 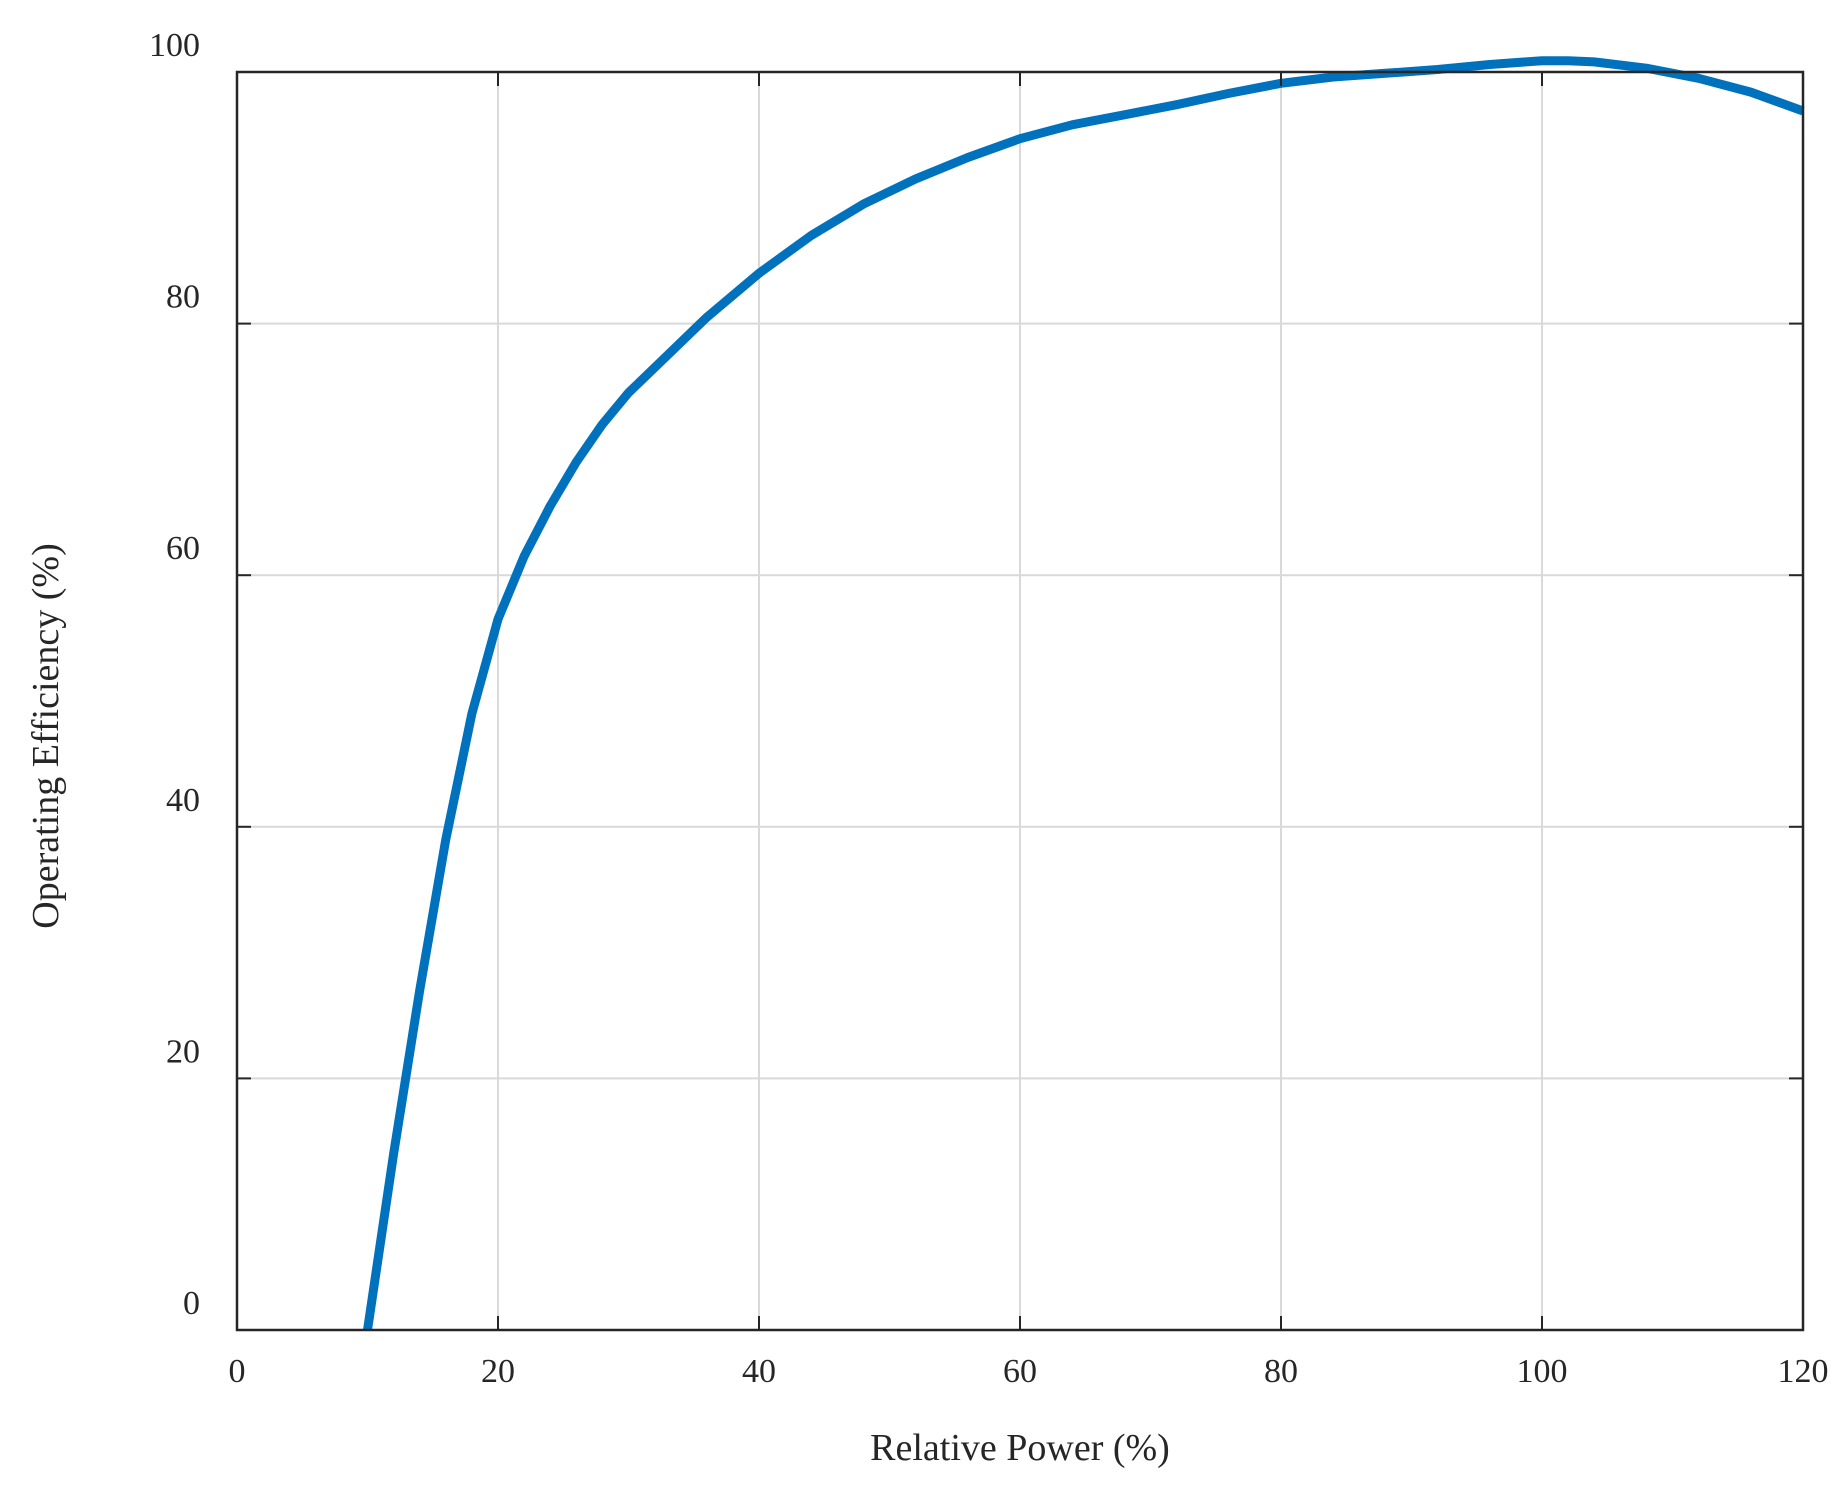 What do you see at coordinates (498, 1371) in the screenshot?
I see `x-tick-label: 20` at bounding box center [498, 1371].